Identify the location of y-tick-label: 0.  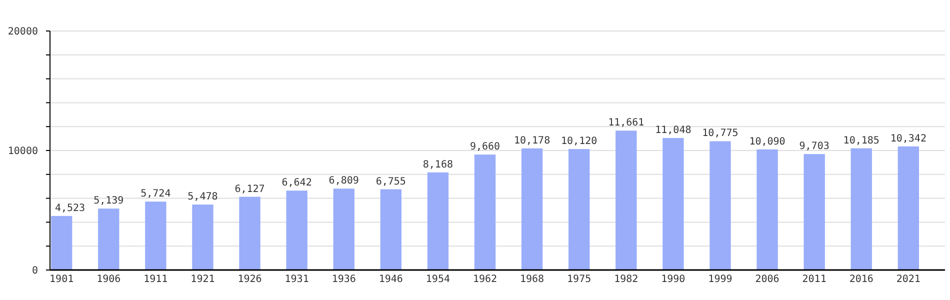
(35, 271).